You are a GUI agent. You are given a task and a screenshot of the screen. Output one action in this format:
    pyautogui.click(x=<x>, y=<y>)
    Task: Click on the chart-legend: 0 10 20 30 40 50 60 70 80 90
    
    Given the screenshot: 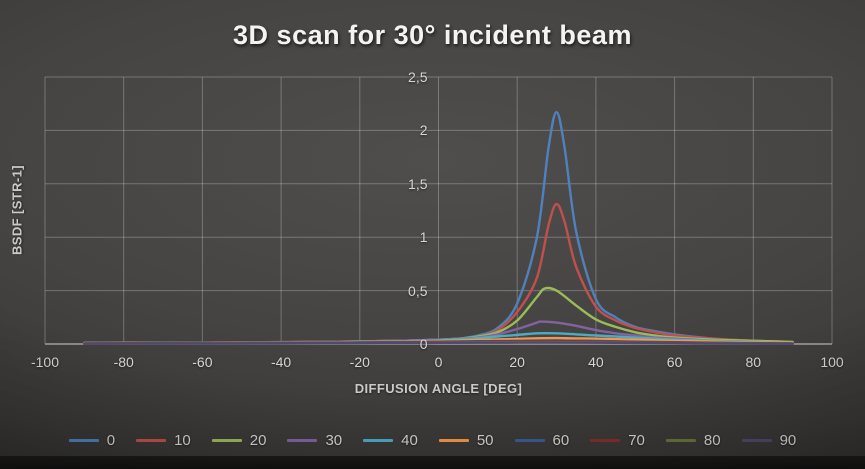 What is the action you would take?
    pyautogui.click(x=432, y=440)
    